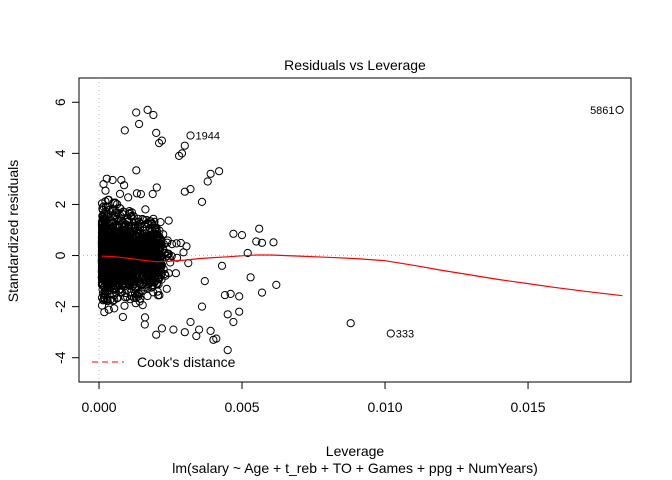  What do you see at coordinates (355, 65) in the screenshot?
I see `chart-title: Residuals vs Leverage` at bounding box center [355, 65].